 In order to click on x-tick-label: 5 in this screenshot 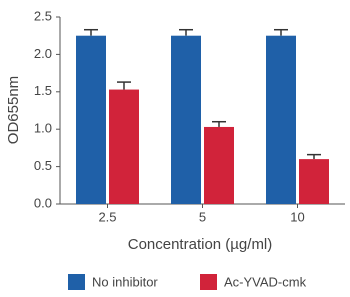, I will do `click(202, 216)`.